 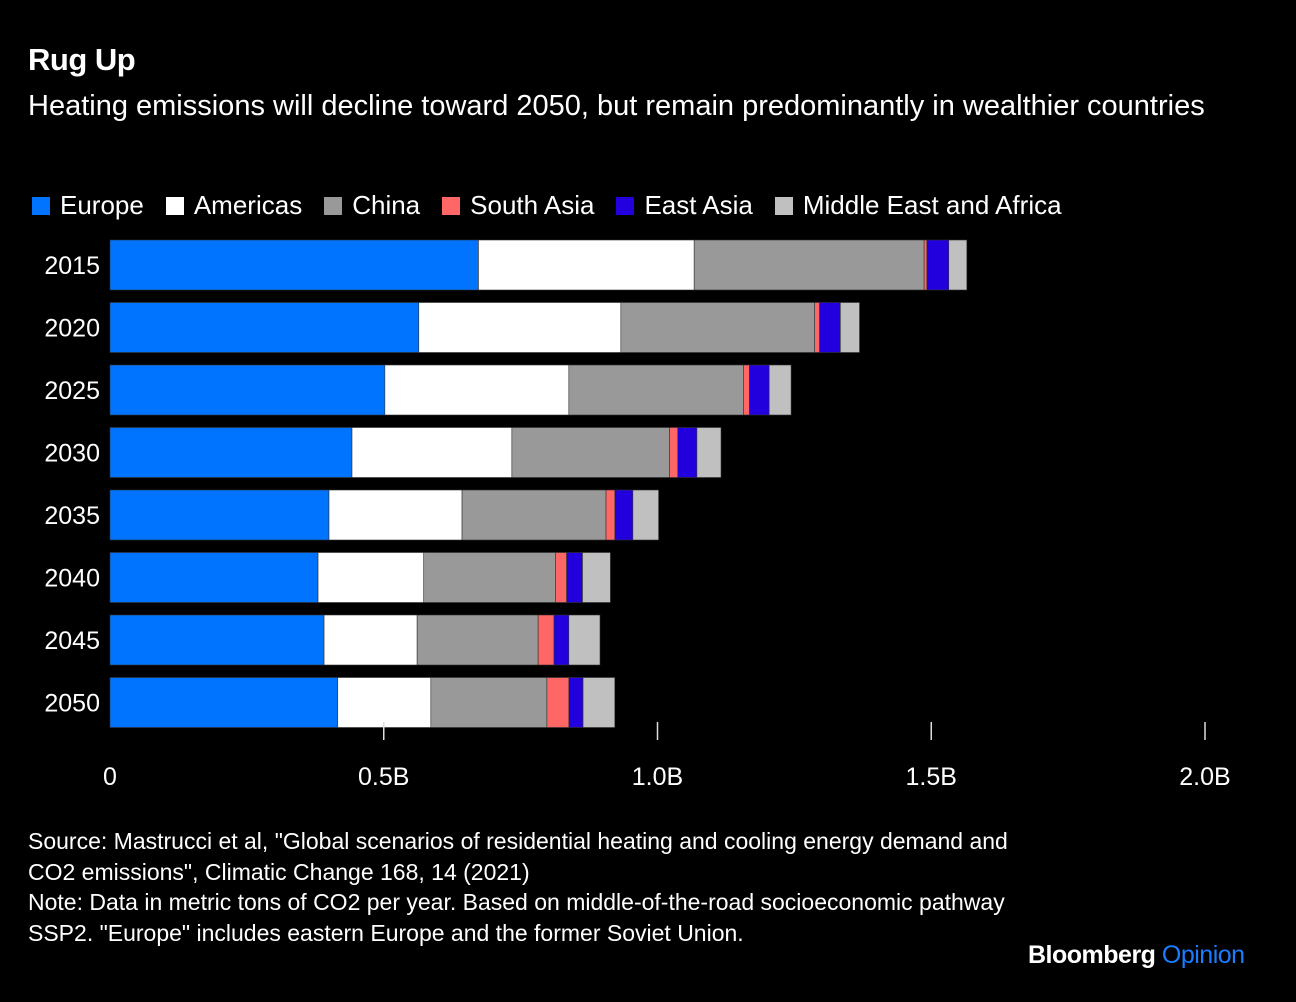 What do you see at coordinates (489, 577) in the screenshot?
I see `bar-segment-china-2040` at bounding box center [489, 577].